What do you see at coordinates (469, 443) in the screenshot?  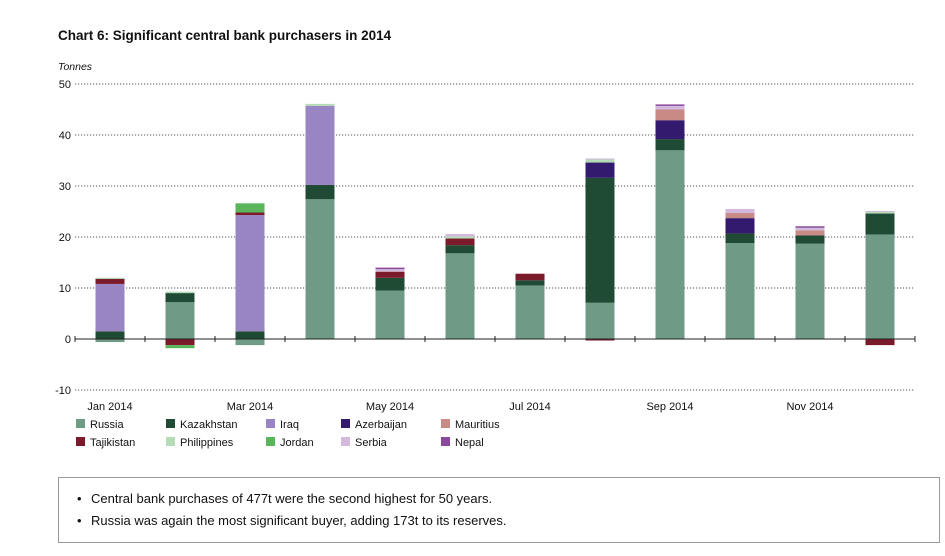 I see `legend-label: Nepal` at bounding box center [469, 443].